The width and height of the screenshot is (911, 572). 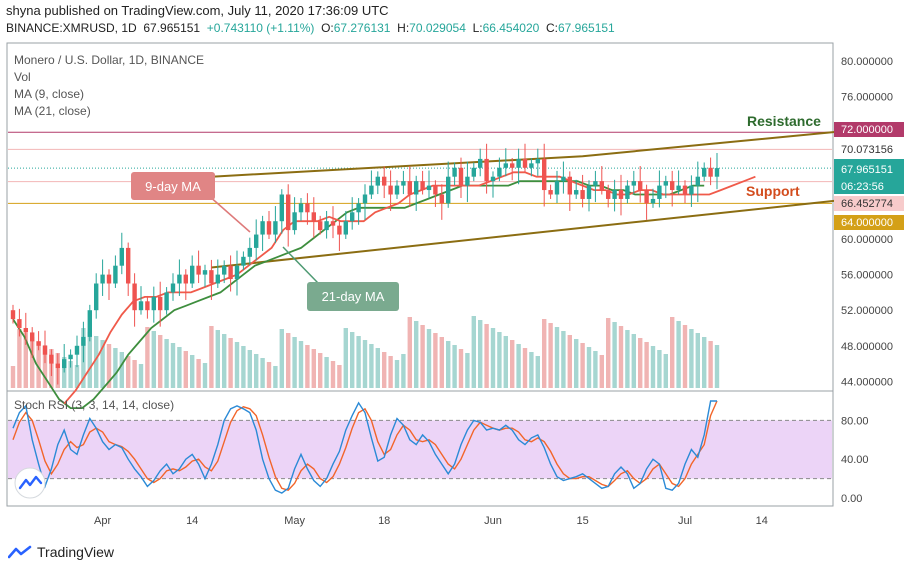 I want to click on price-tick-label: 56.000000, so click(x=867, y=276).